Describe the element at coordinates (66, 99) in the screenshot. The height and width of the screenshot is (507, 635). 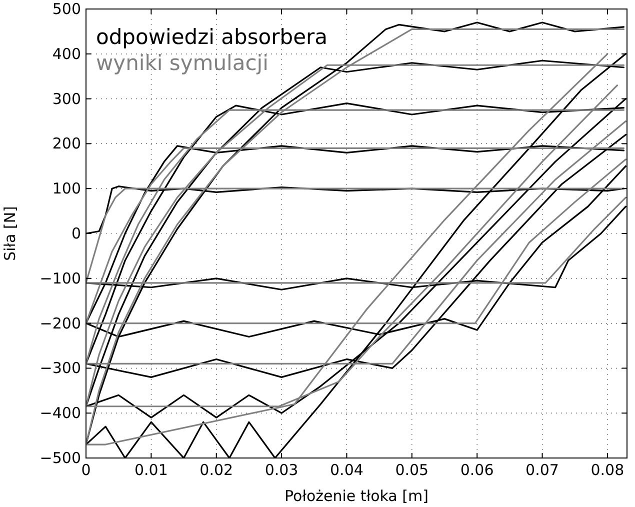
I see `y-tick-label: 300` at that location.